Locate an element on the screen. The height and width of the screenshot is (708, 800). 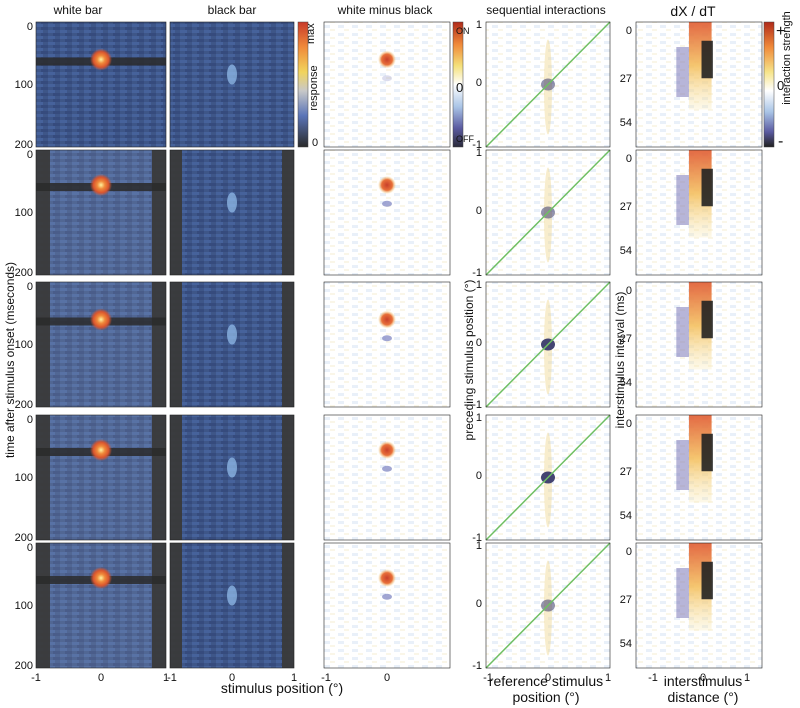
col3-xtick: -1 is located at coordinates (326, 678).